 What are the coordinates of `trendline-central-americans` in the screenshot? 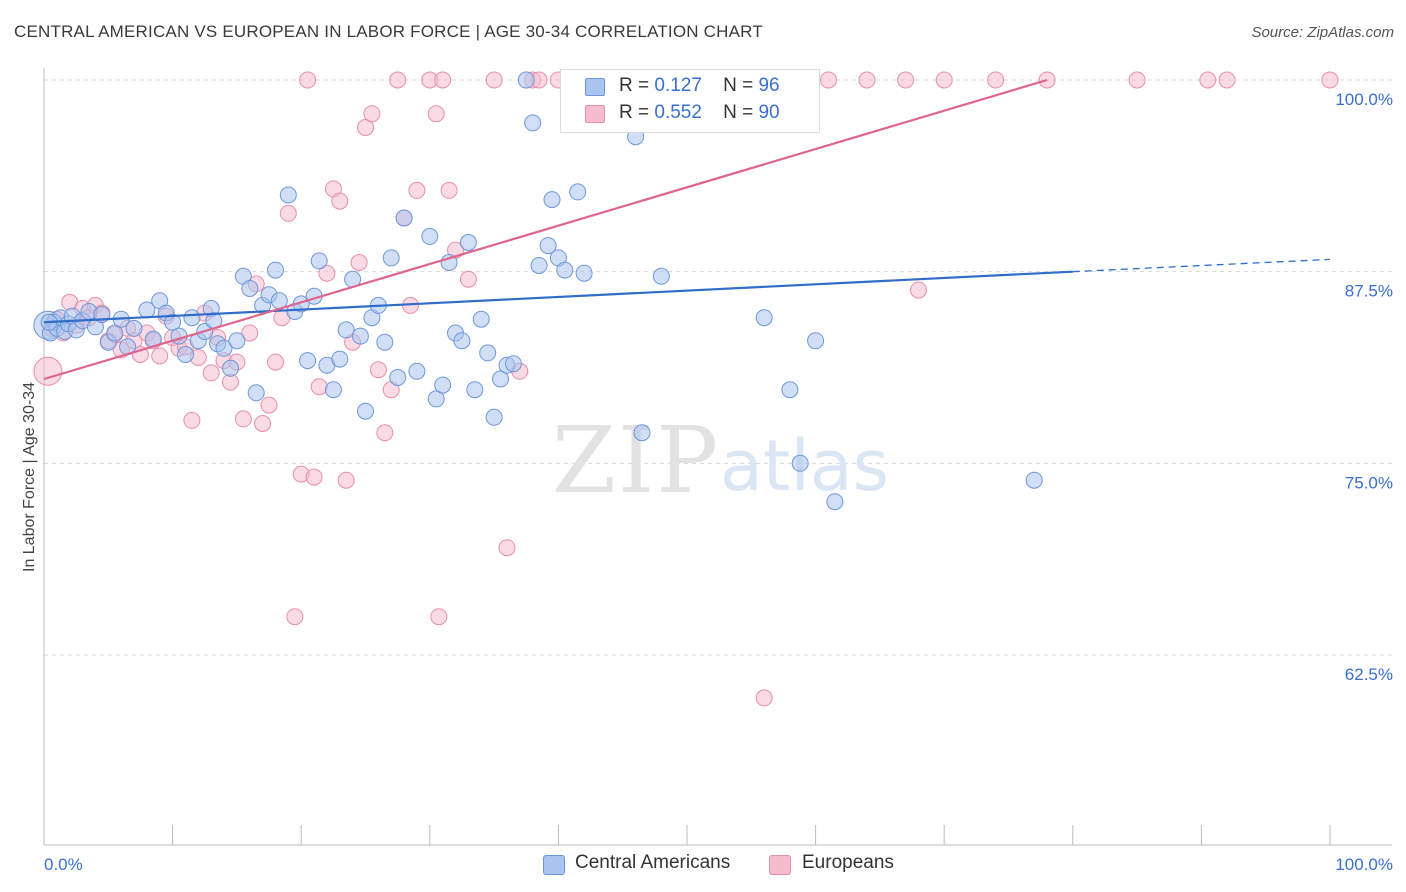 It's located at (558, 297).